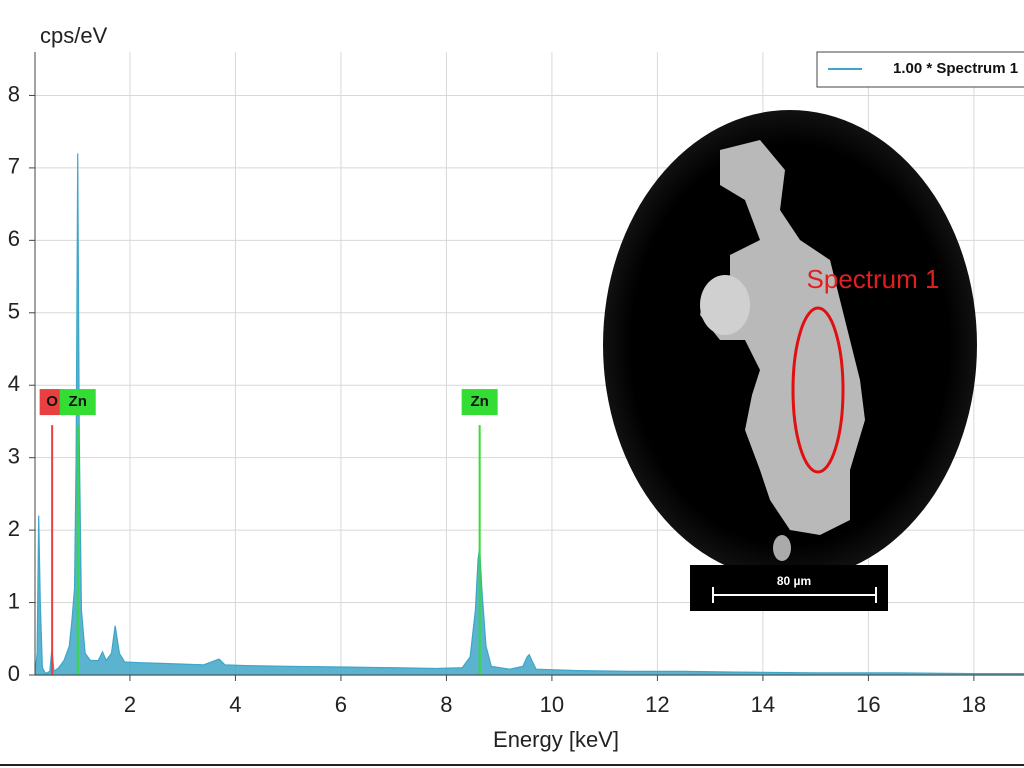 This screenshot has height=768, width=1024. I want to click on x-tick-label: 18, so click(974, 704).